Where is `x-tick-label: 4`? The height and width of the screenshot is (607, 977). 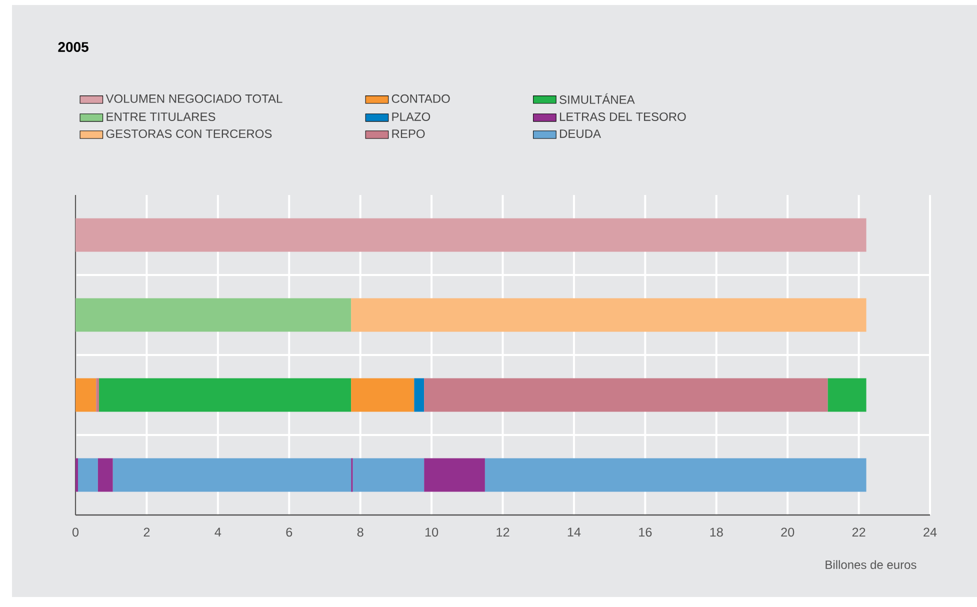 x-tick-label: 4 is located at coordinates (218, 532).